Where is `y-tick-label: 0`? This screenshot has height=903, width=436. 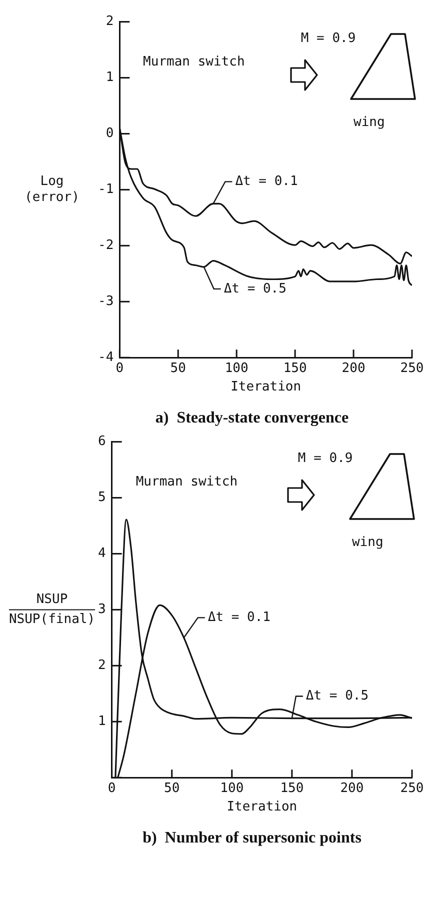 y-tick-label: 0 is located at coordinates (110, 134).